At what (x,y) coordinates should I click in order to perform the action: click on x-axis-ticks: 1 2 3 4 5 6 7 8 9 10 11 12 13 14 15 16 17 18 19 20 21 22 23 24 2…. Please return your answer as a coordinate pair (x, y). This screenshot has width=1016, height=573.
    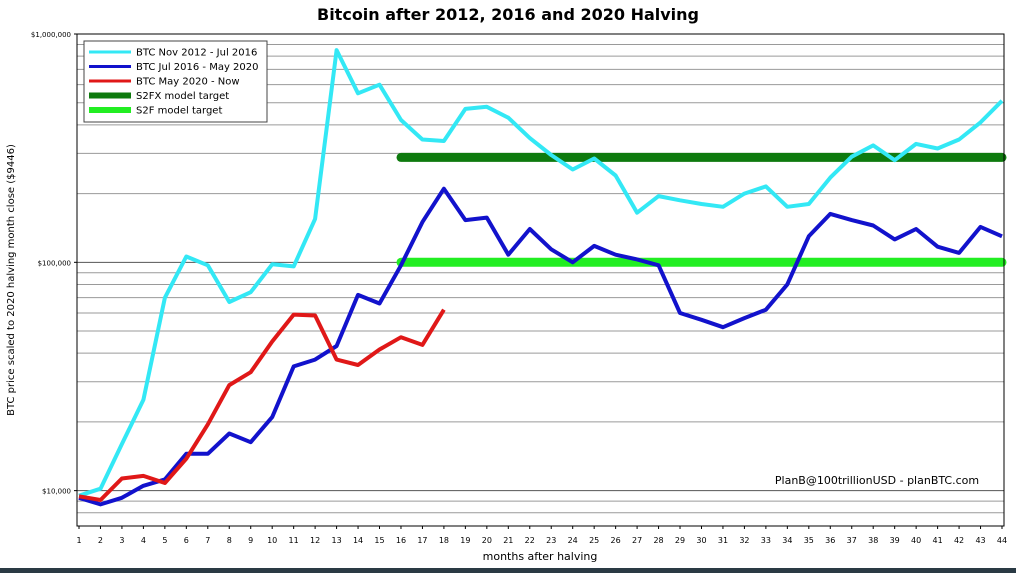
    Looking at the image, I should click on (541, 535).